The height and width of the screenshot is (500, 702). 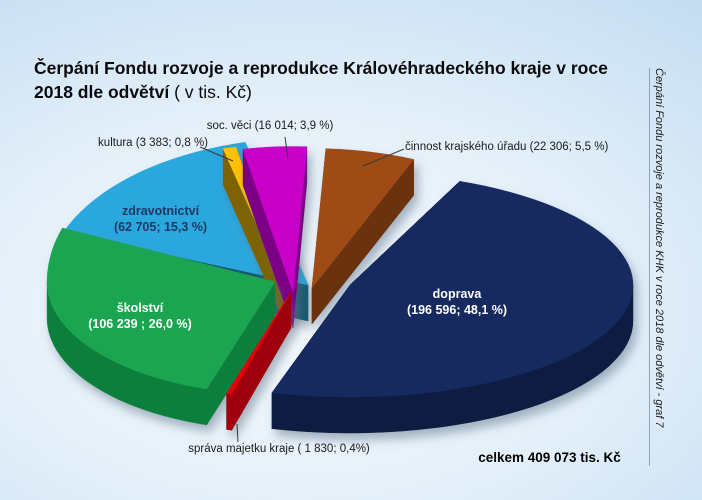 What do you see at coordinates (457, 302) in the screenshot?
I see `slice-label-doprava: doprava (196 596; 48,1 %)` at bounding box center [457, 302].